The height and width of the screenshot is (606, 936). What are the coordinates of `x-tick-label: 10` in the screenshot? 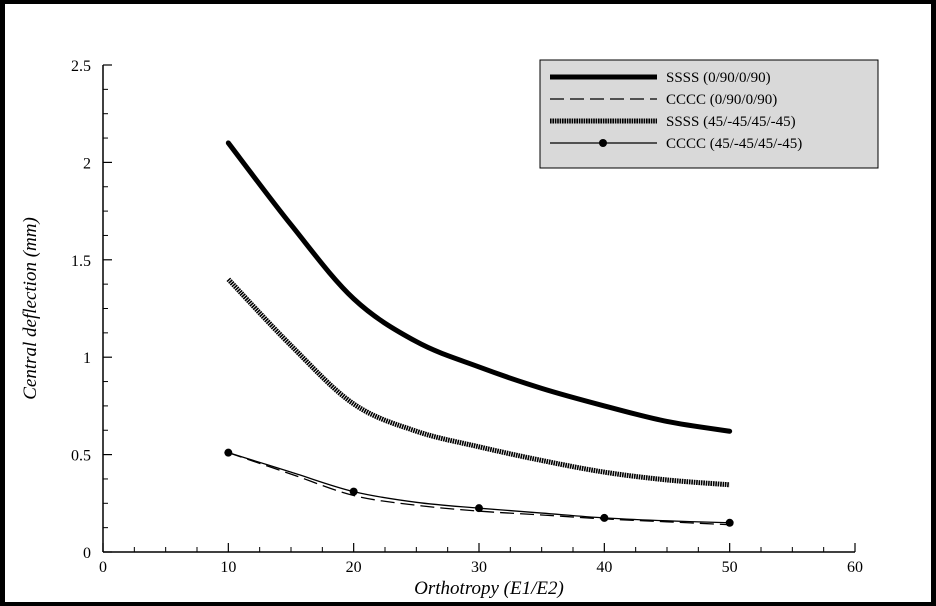 It's located at (228, 567).